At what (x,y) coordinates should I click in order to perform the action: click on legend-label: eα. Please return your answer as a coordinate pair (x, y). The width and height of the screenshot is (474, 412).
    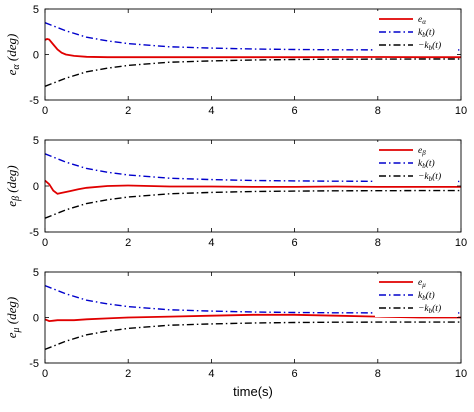
    Looking at the image, I should click on (422, 20).